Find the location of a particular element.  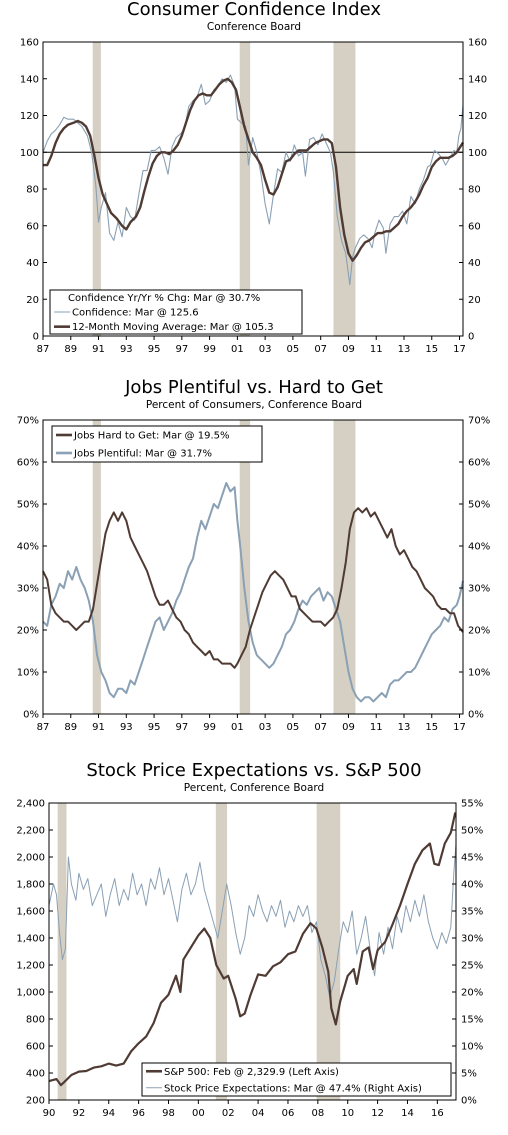

x-tick-label: 00 is located at coordinates (198, 1113).